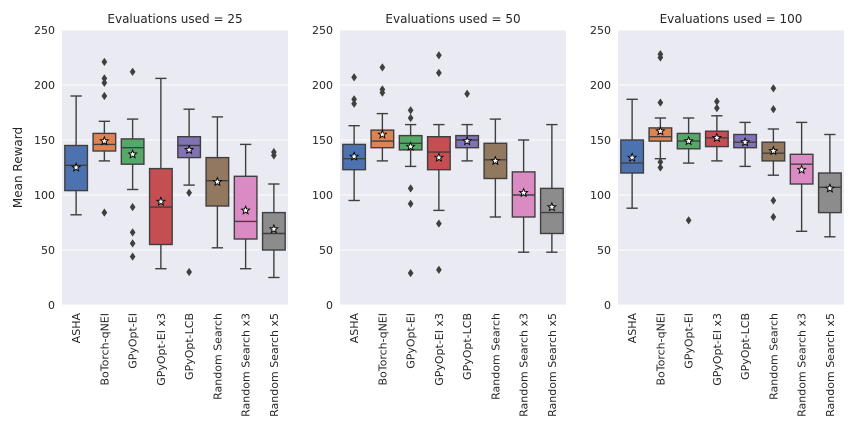  I want to click on x-tick-label: GPyOpt-EI, so click(689, 341).